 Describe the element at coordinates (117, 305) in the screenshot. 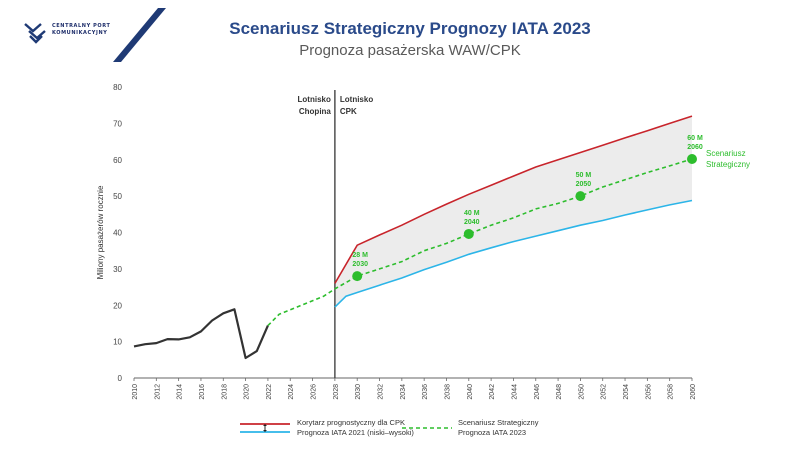

I see `y-tick-label: 20` at that location.